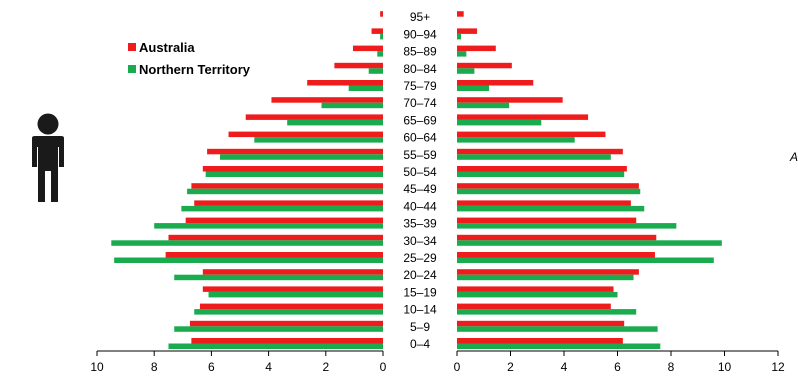 The height and width of the screenshot is (380, 798). Describe the element at coordinates (132, 47) in the screenshot. I see `legend-swatch-australia` at that location.